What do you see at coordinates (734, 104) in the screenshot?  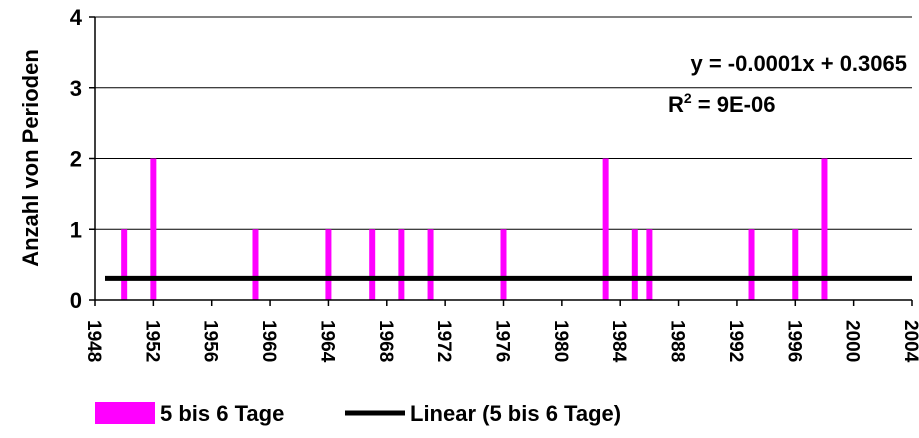 I see `r-squared-value: = 9E-06` at bounding box center [734, 104].